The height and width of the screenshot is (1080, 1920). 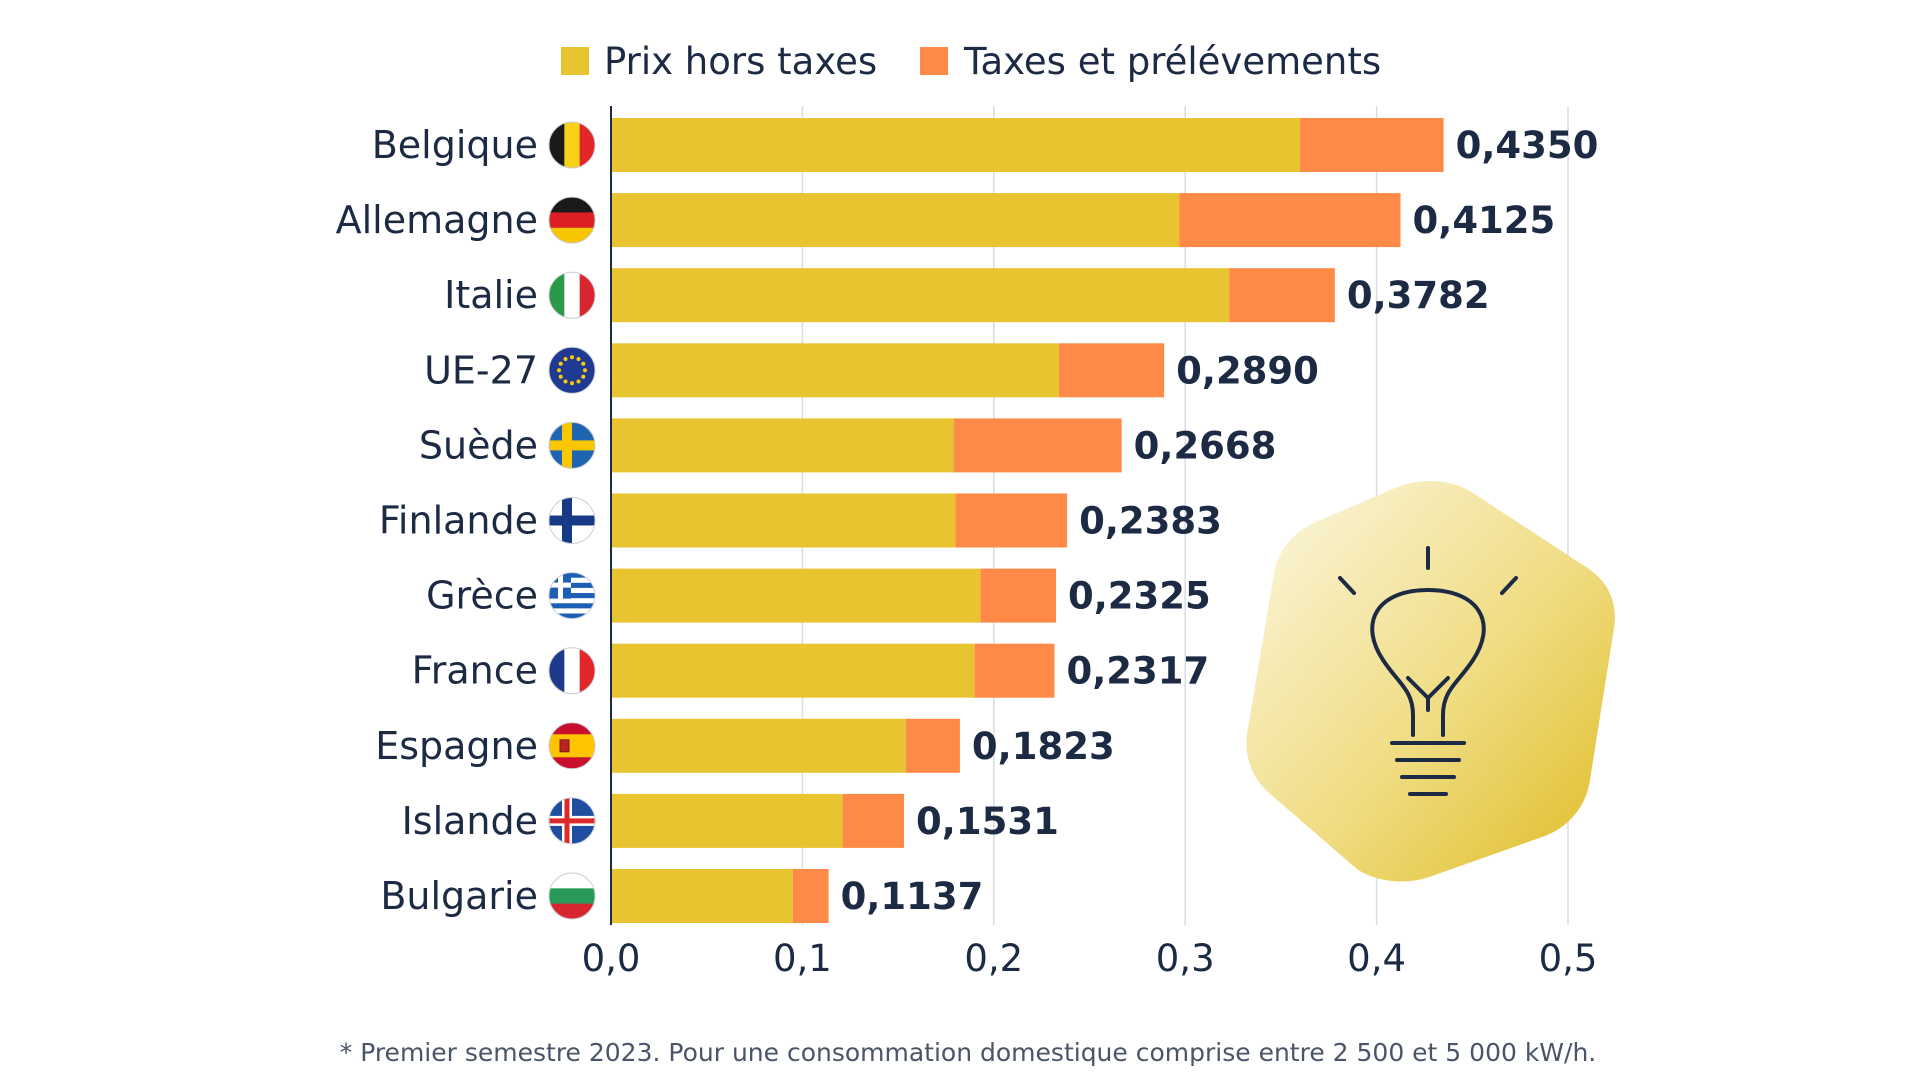 I want to click on flag-finland-icon, so click(x=572, y=520).